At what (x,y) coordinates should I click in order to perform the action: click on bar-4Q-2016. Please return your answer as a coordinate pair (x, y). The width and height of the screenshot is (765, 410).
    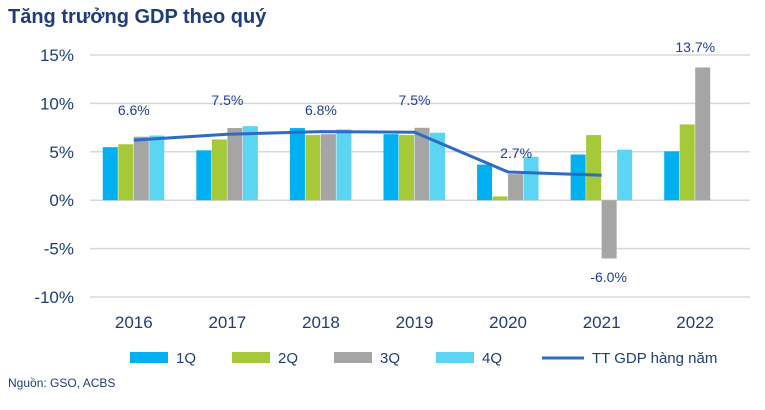
    Looking at the image, I should click on (157, 168).